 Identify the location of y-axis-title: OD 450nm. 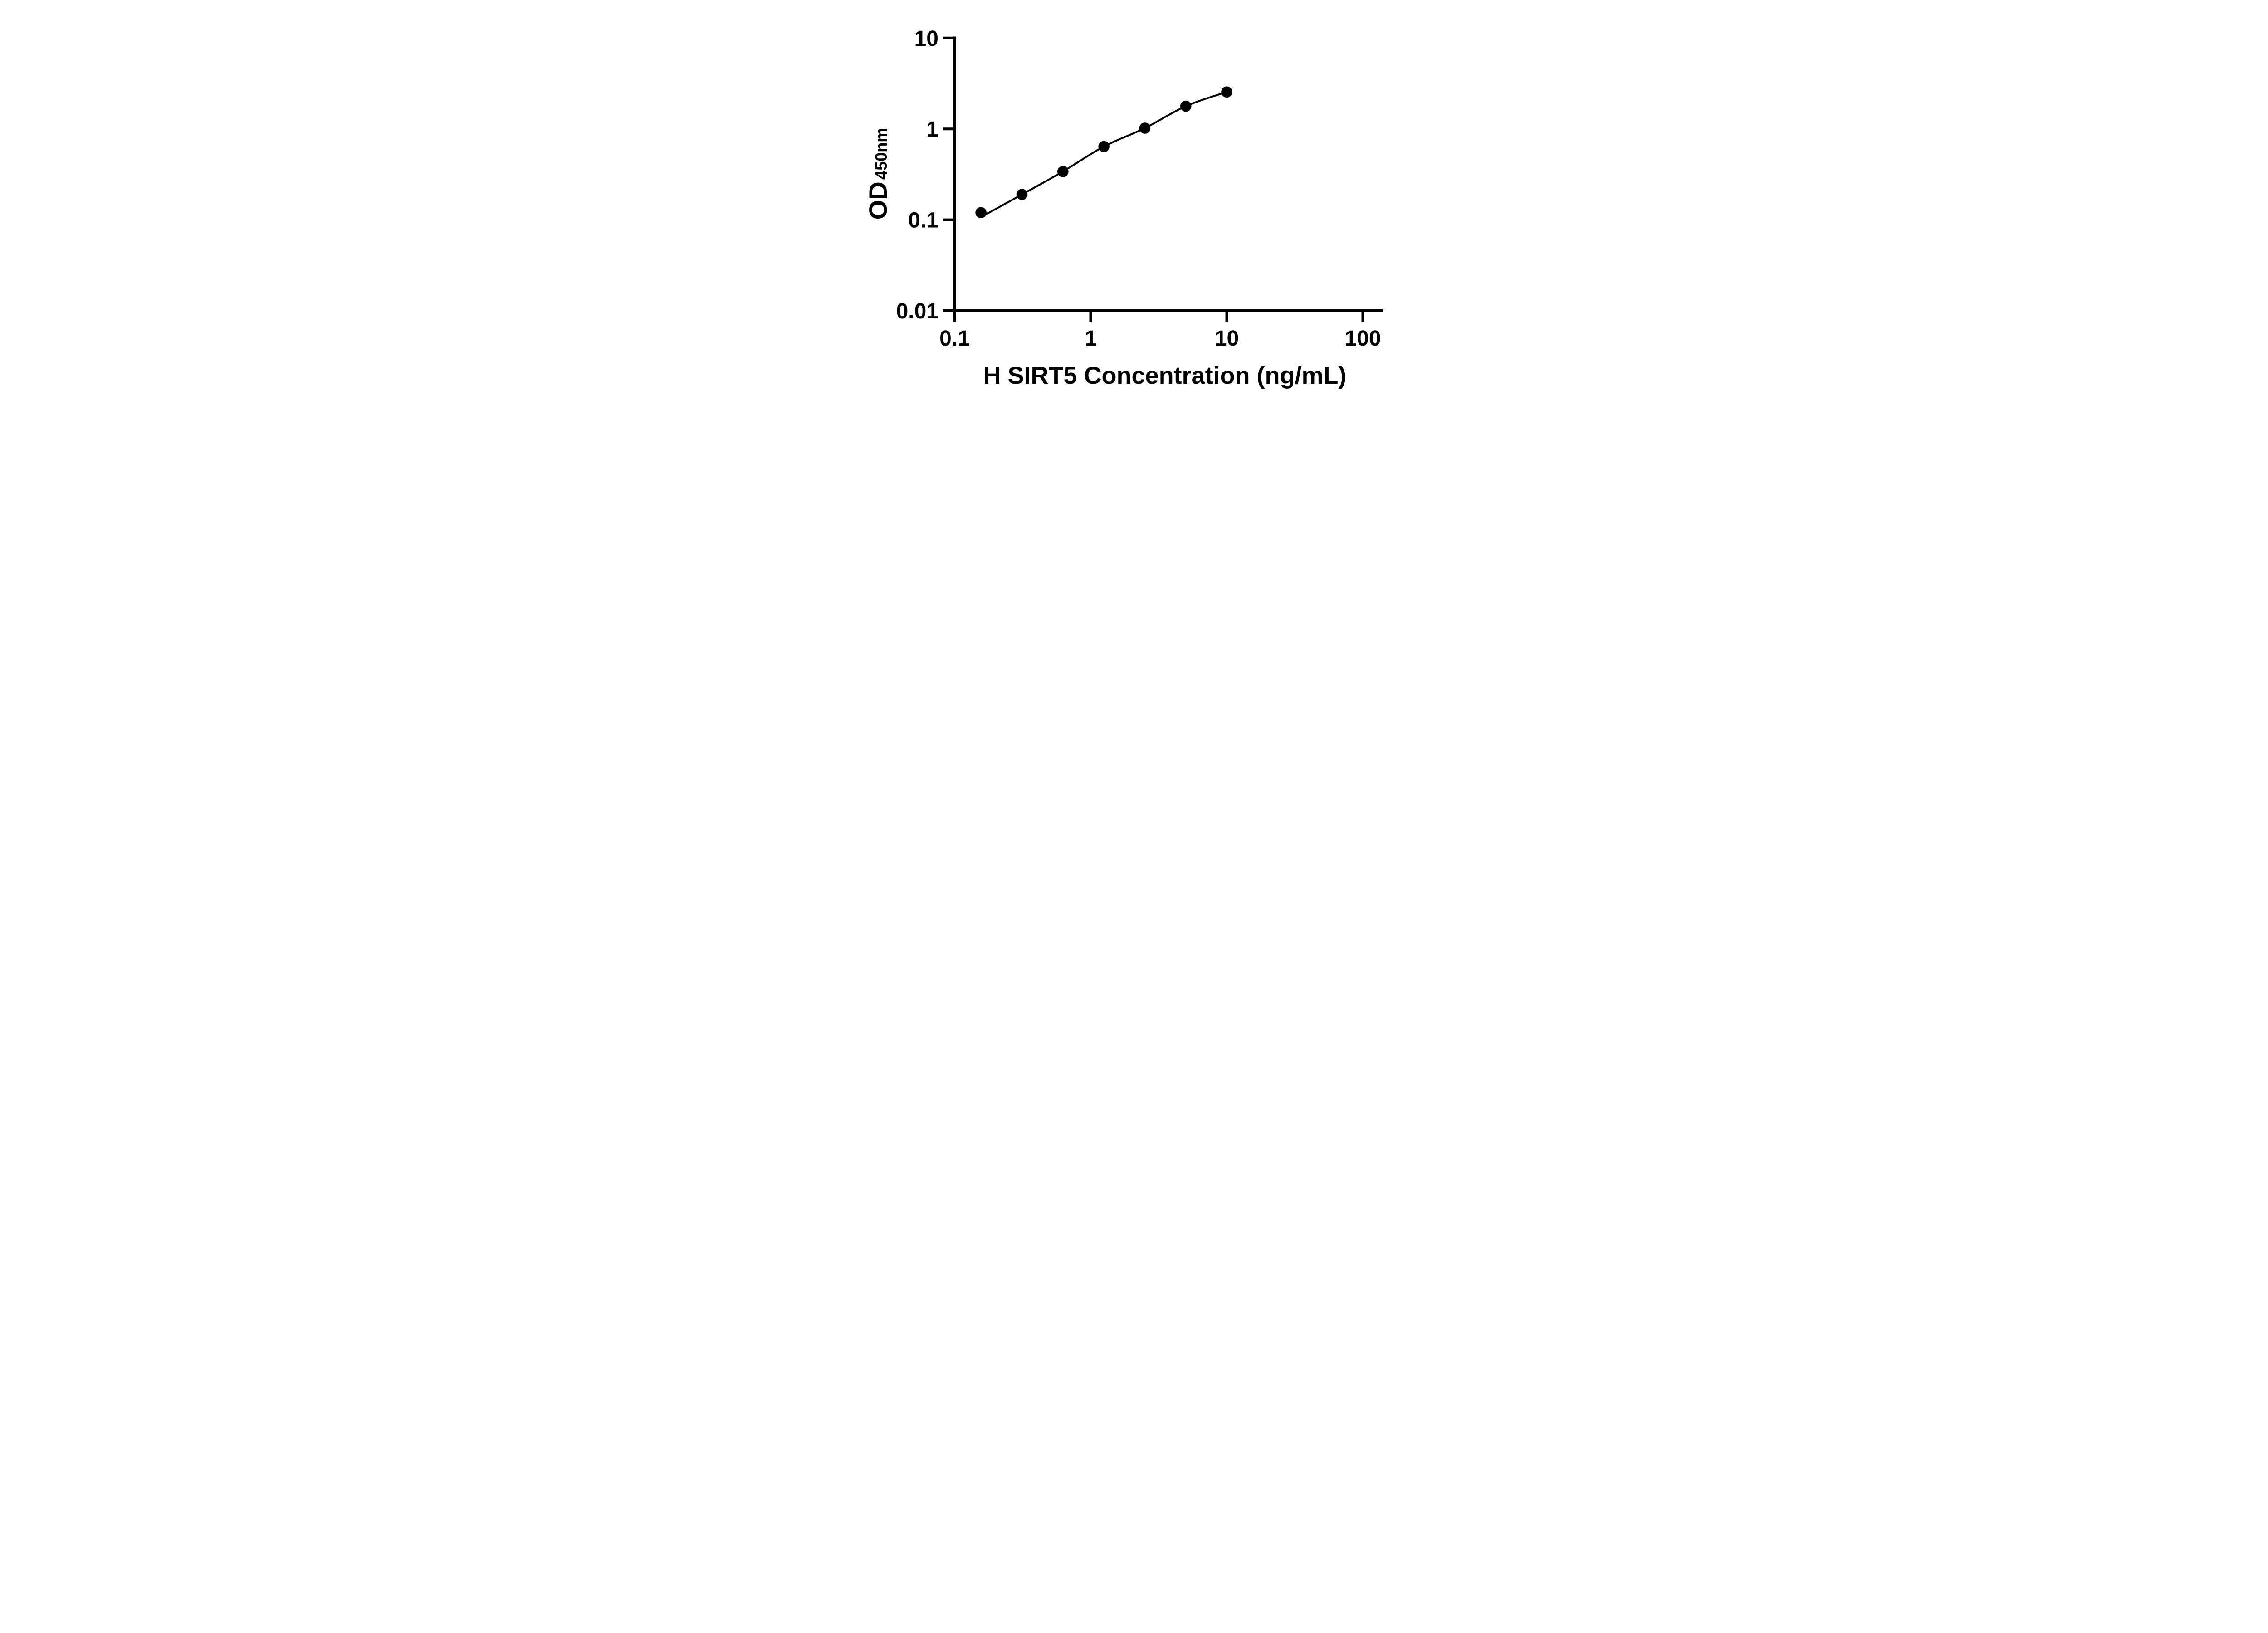
(878, 174).